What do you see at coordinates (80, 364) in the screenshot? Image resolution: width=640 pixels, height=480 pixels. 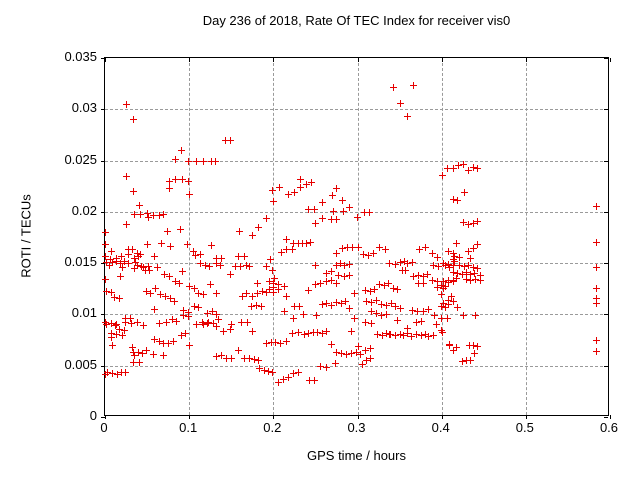 I see `y-tick-label: 0.005` at bounding box center [80, 364].